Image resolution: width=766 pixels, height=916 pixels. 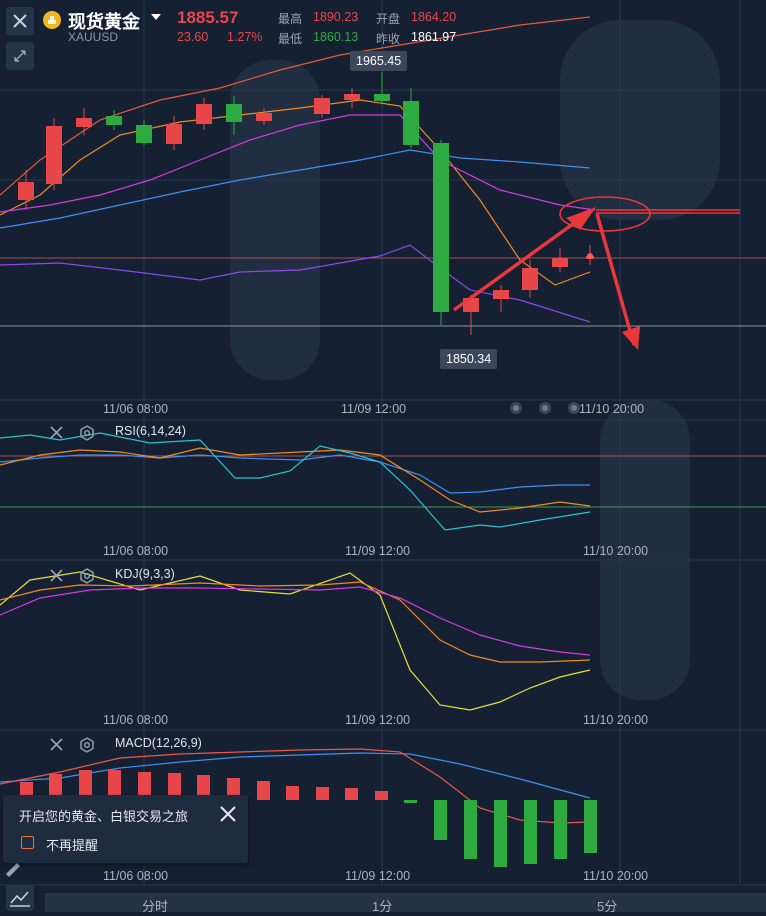 I want to click on popup-close-button, so click(x=228, y=816).